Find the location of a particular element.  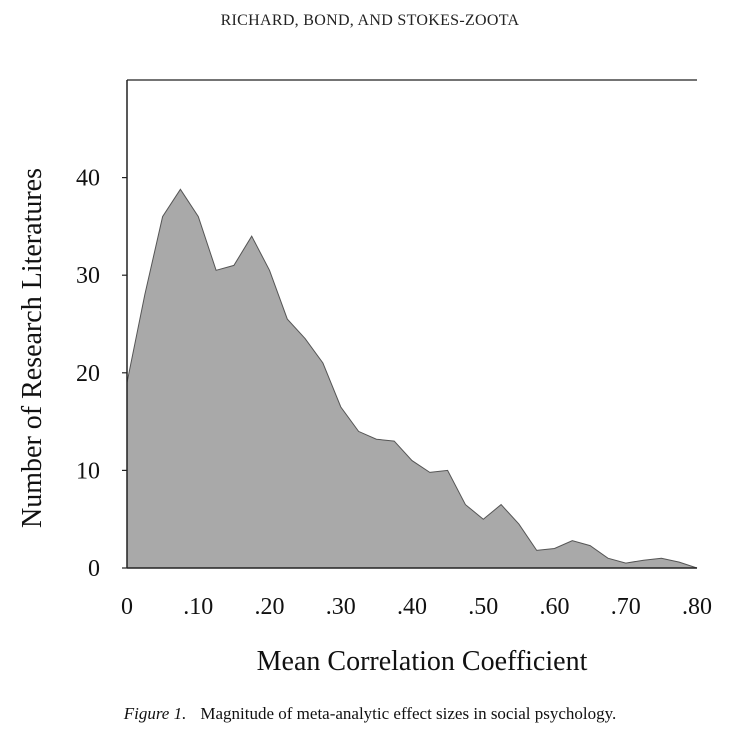

y-tick-label: 40 is located at coordinates (88, 179).